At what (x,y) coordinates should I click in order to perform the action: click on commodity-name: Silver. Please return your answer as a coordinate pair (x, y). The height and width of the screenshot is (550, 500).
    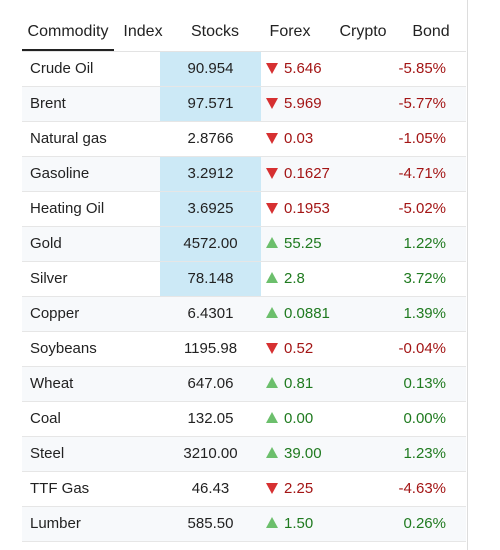
    Looking at the image, I should click on (49, 278).